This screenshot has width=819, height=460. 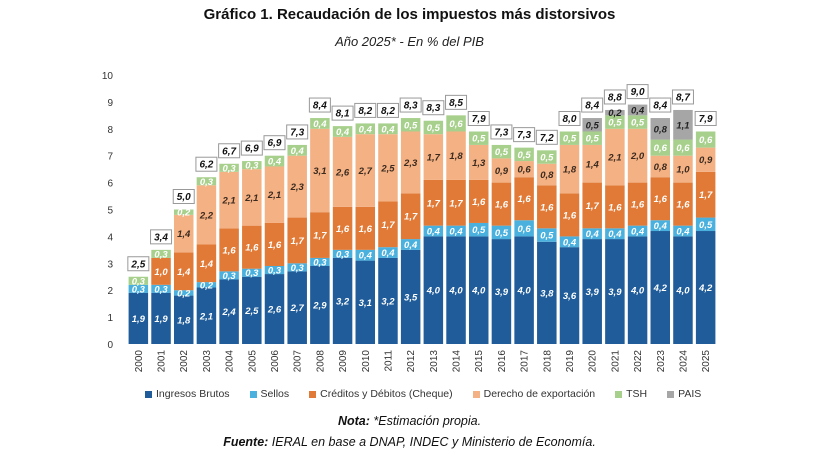 What do you see at coordinates (425, 421) in the screenshot?
I see `note-text: *Estimación propia.` at bounding box center [425, 421].